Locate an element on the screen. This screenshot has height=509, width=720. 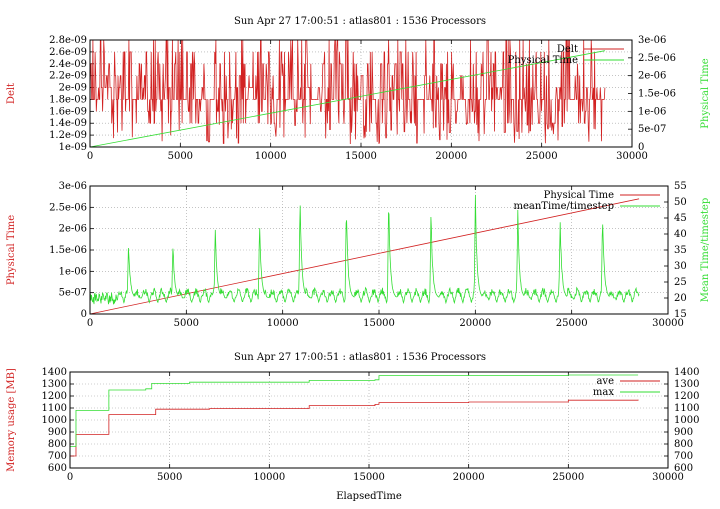
y2-tick-label: 35 is located at coordinates (680, 250).